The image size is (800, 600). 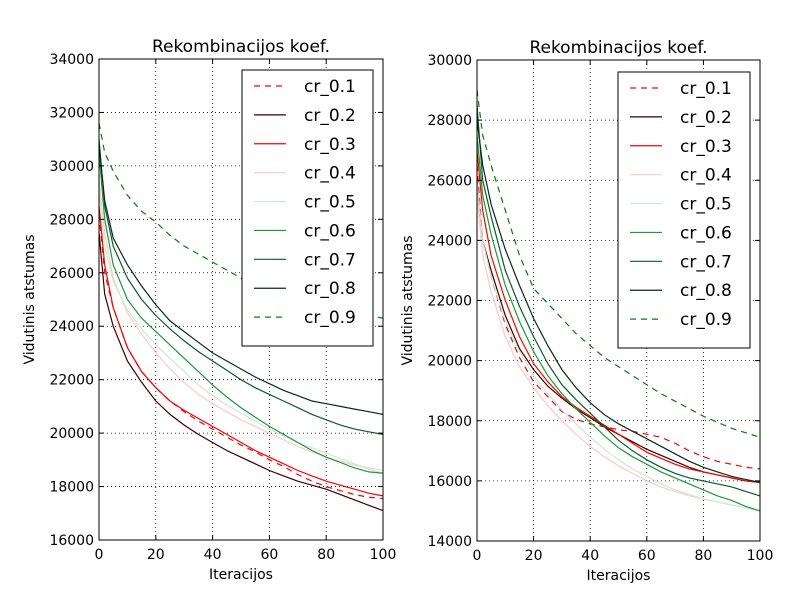 I want to click on y-tick-label: 14000, so click(x=449, y=542).